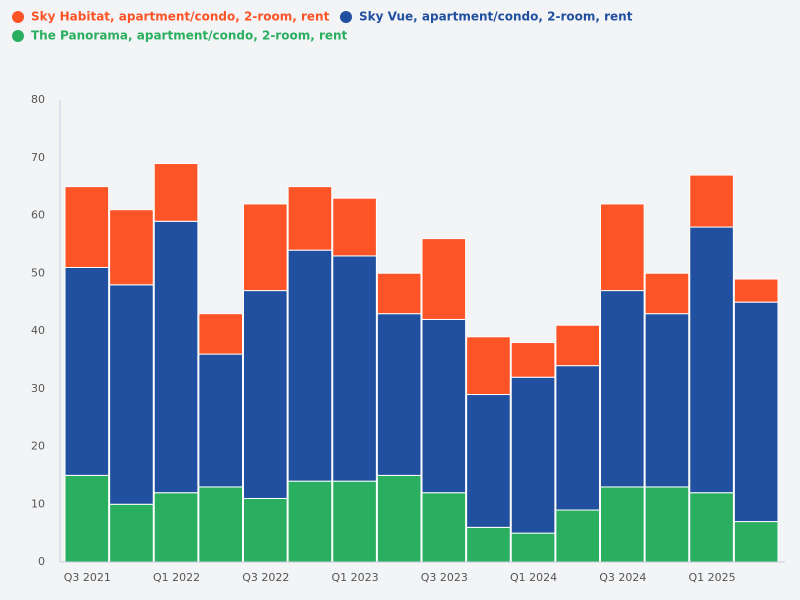 The width and height of the screenshot is (800, 600). What do you see at coordinates (38, 157) in the screenshot?
I see `y-tick-label: 70` at bounding box center [38, 157].